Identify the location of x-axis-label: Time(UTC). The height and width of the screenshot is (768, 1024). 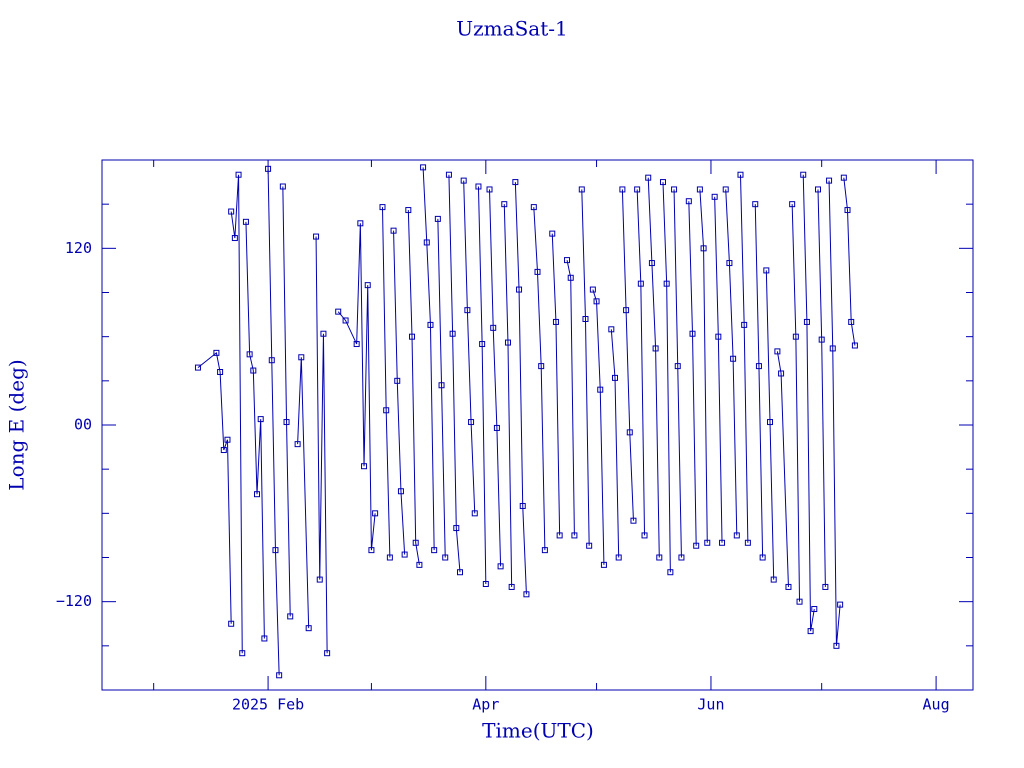
(538, 731).